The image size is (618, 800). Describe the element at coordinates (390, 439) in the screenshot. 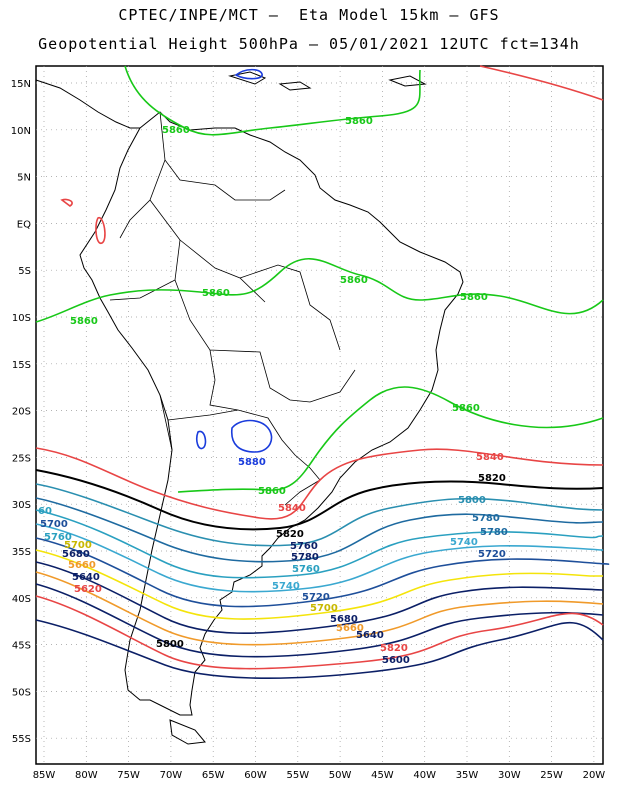

I see `contour-5860-south` at that location.